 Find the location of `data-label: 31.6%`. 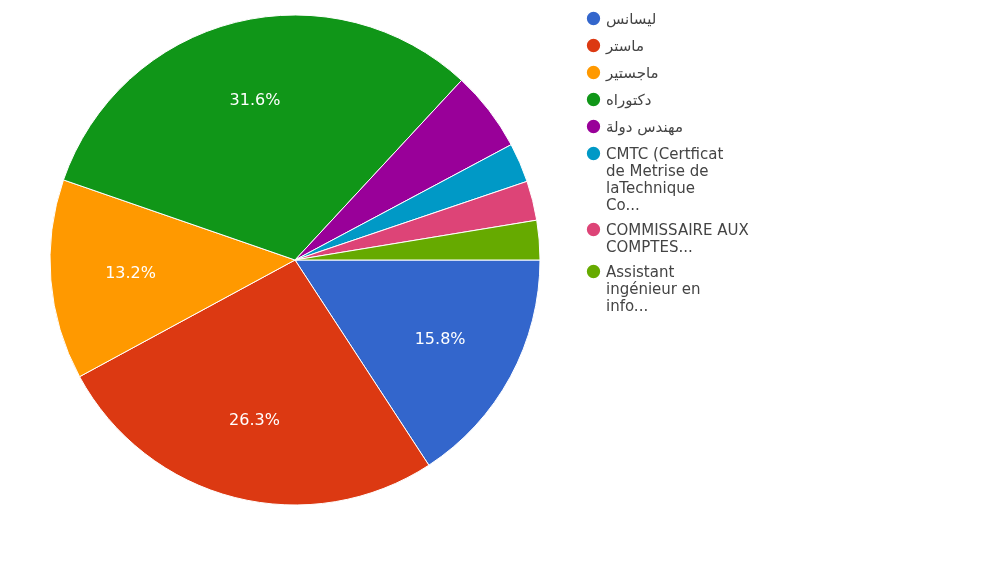

data-label: 31.6% is located at coordinates (255, 99).